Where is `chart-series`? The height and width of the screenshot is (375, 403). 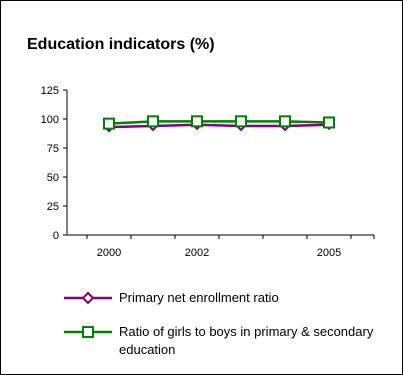
chart-series is located at coordinates (219, 124).